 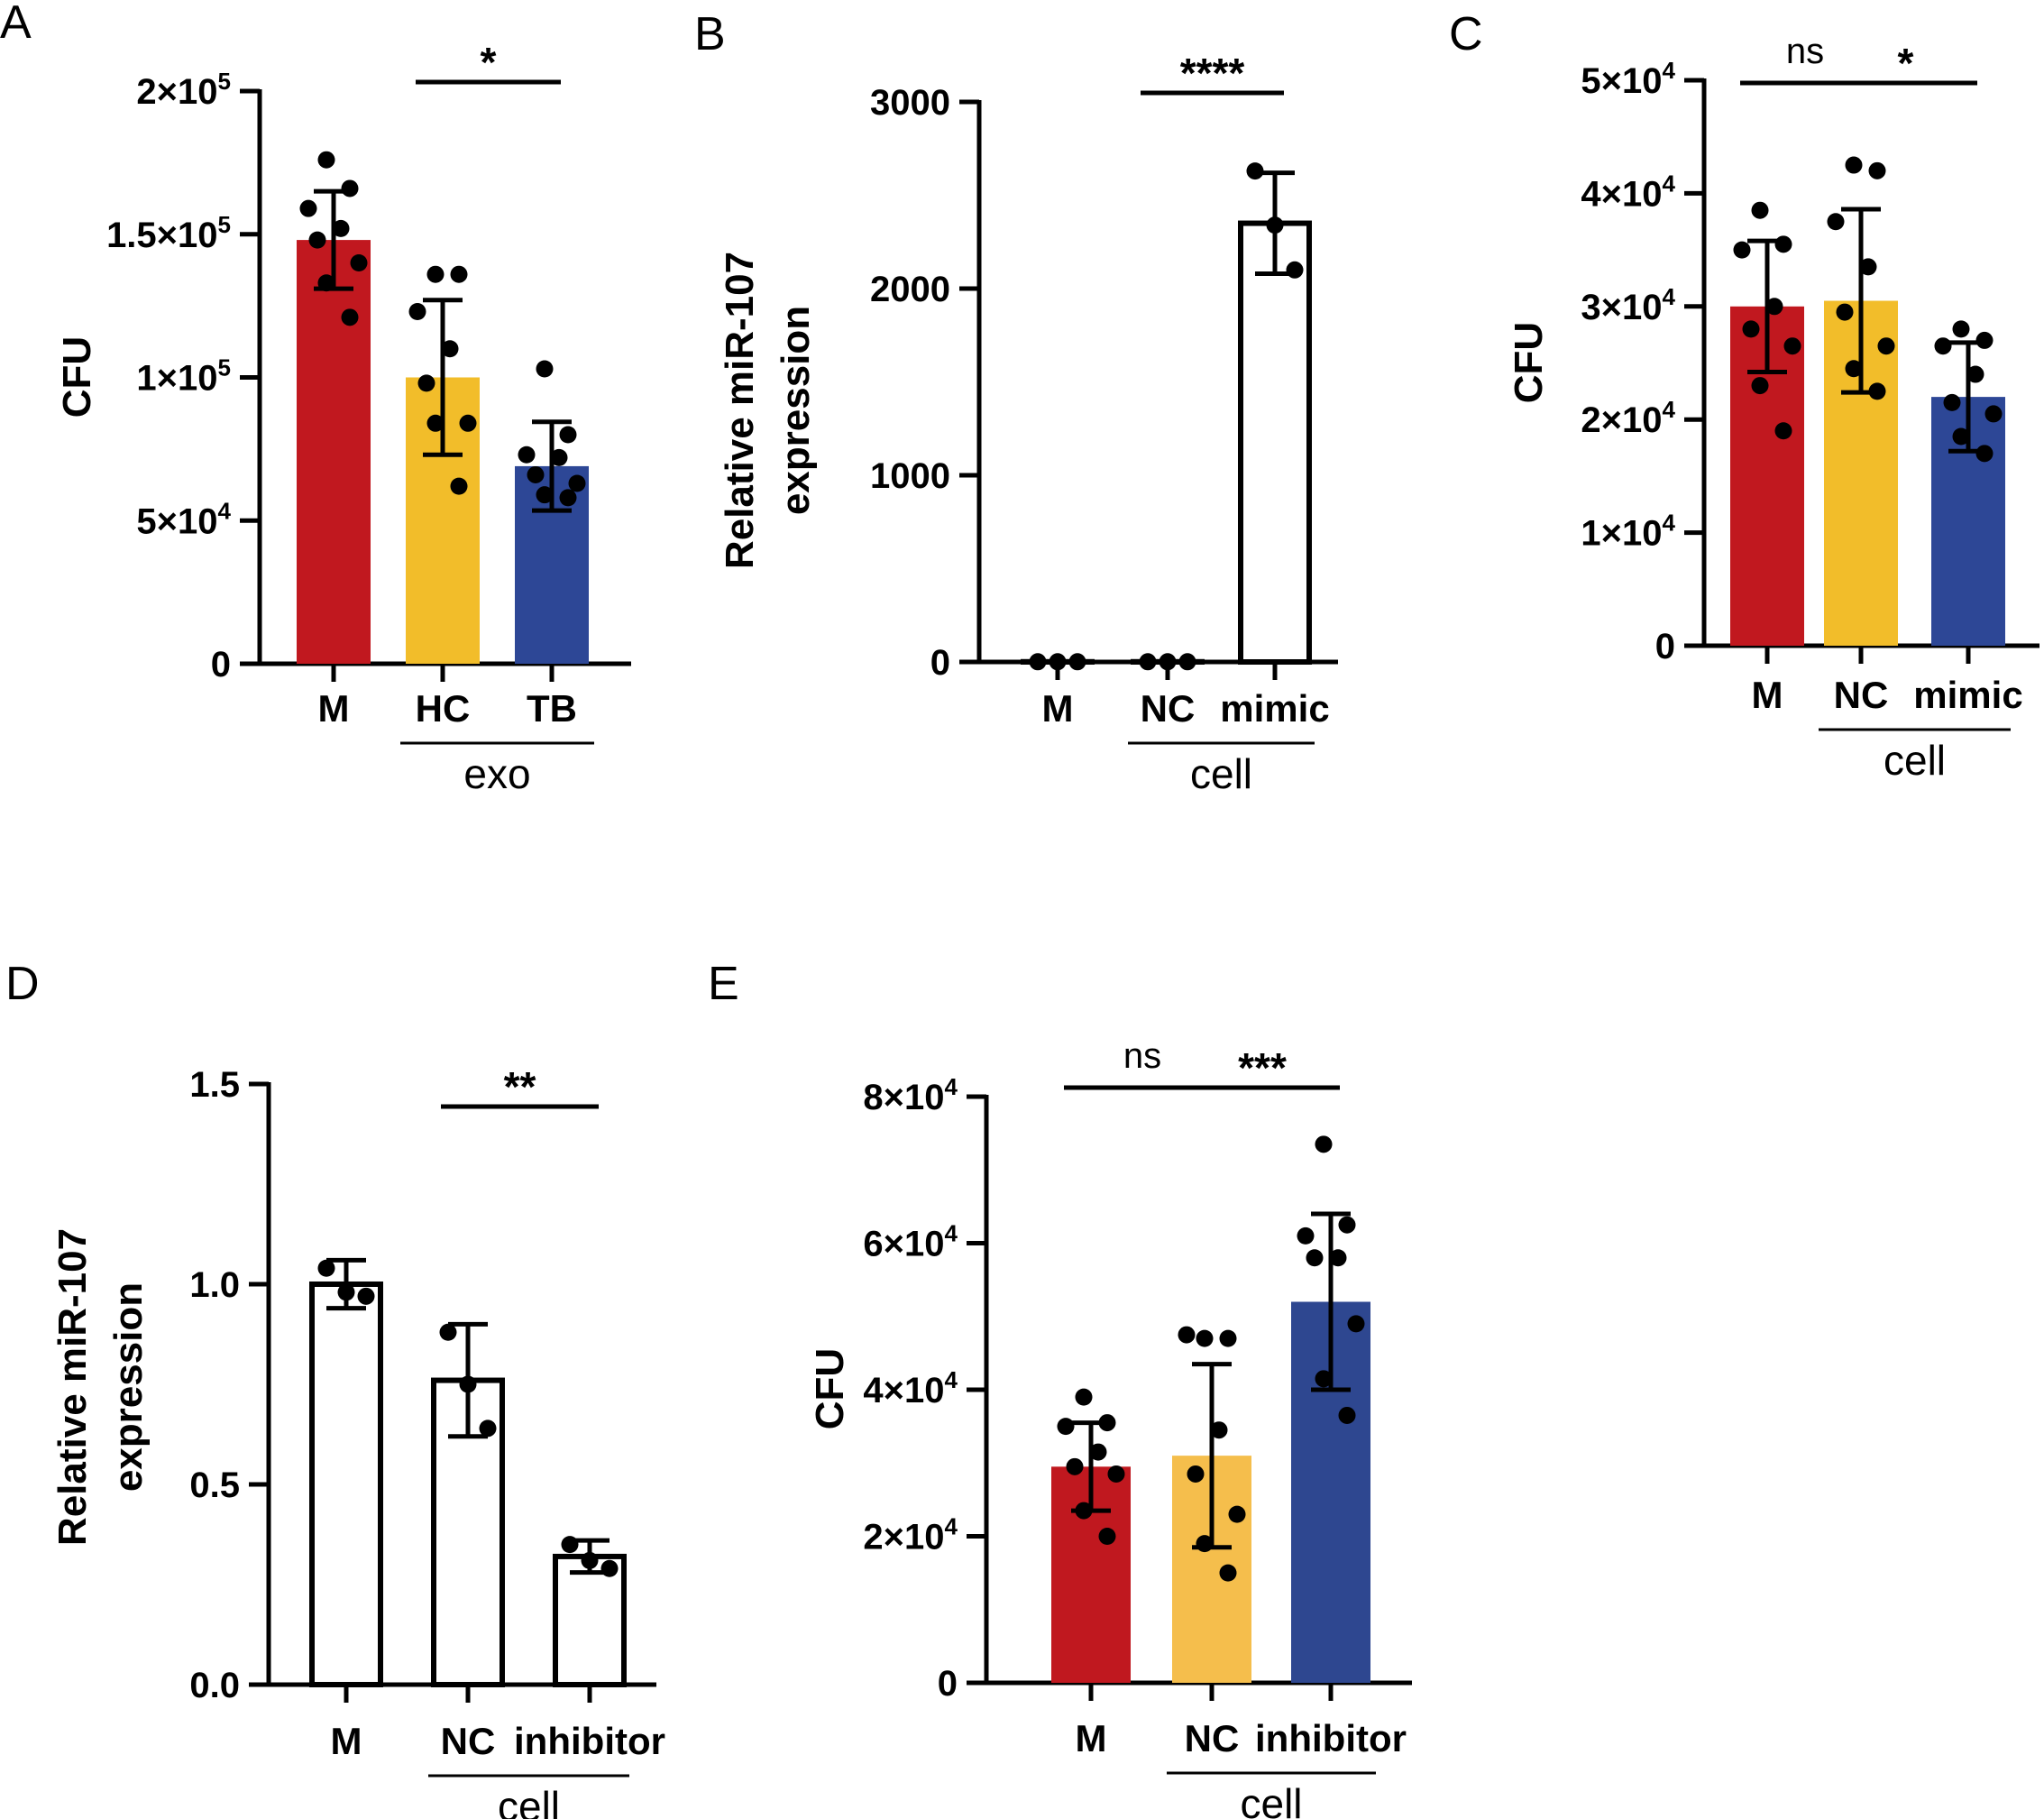 What do you see at coordinates (1212, 73) in the screenshot?
I see `significance-label: ****` at bounding box center [1212, 73].